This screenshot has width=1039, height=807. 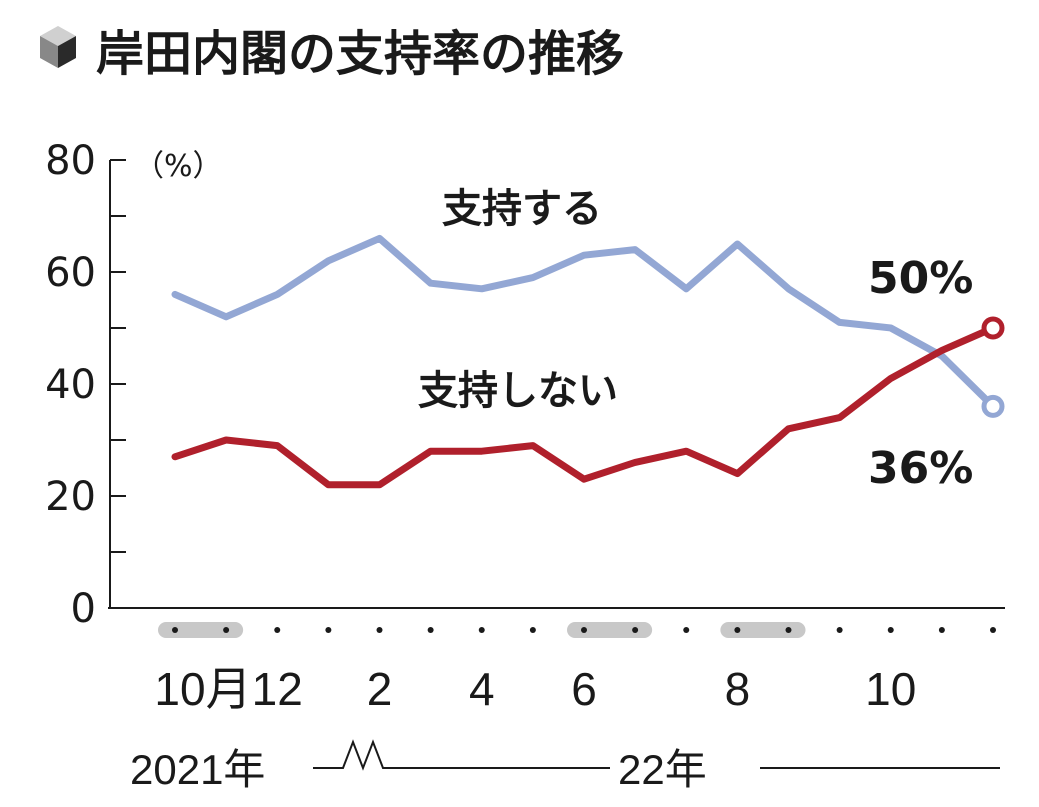 I want to click on x-month-label: 8, so click(x=738, y=689).